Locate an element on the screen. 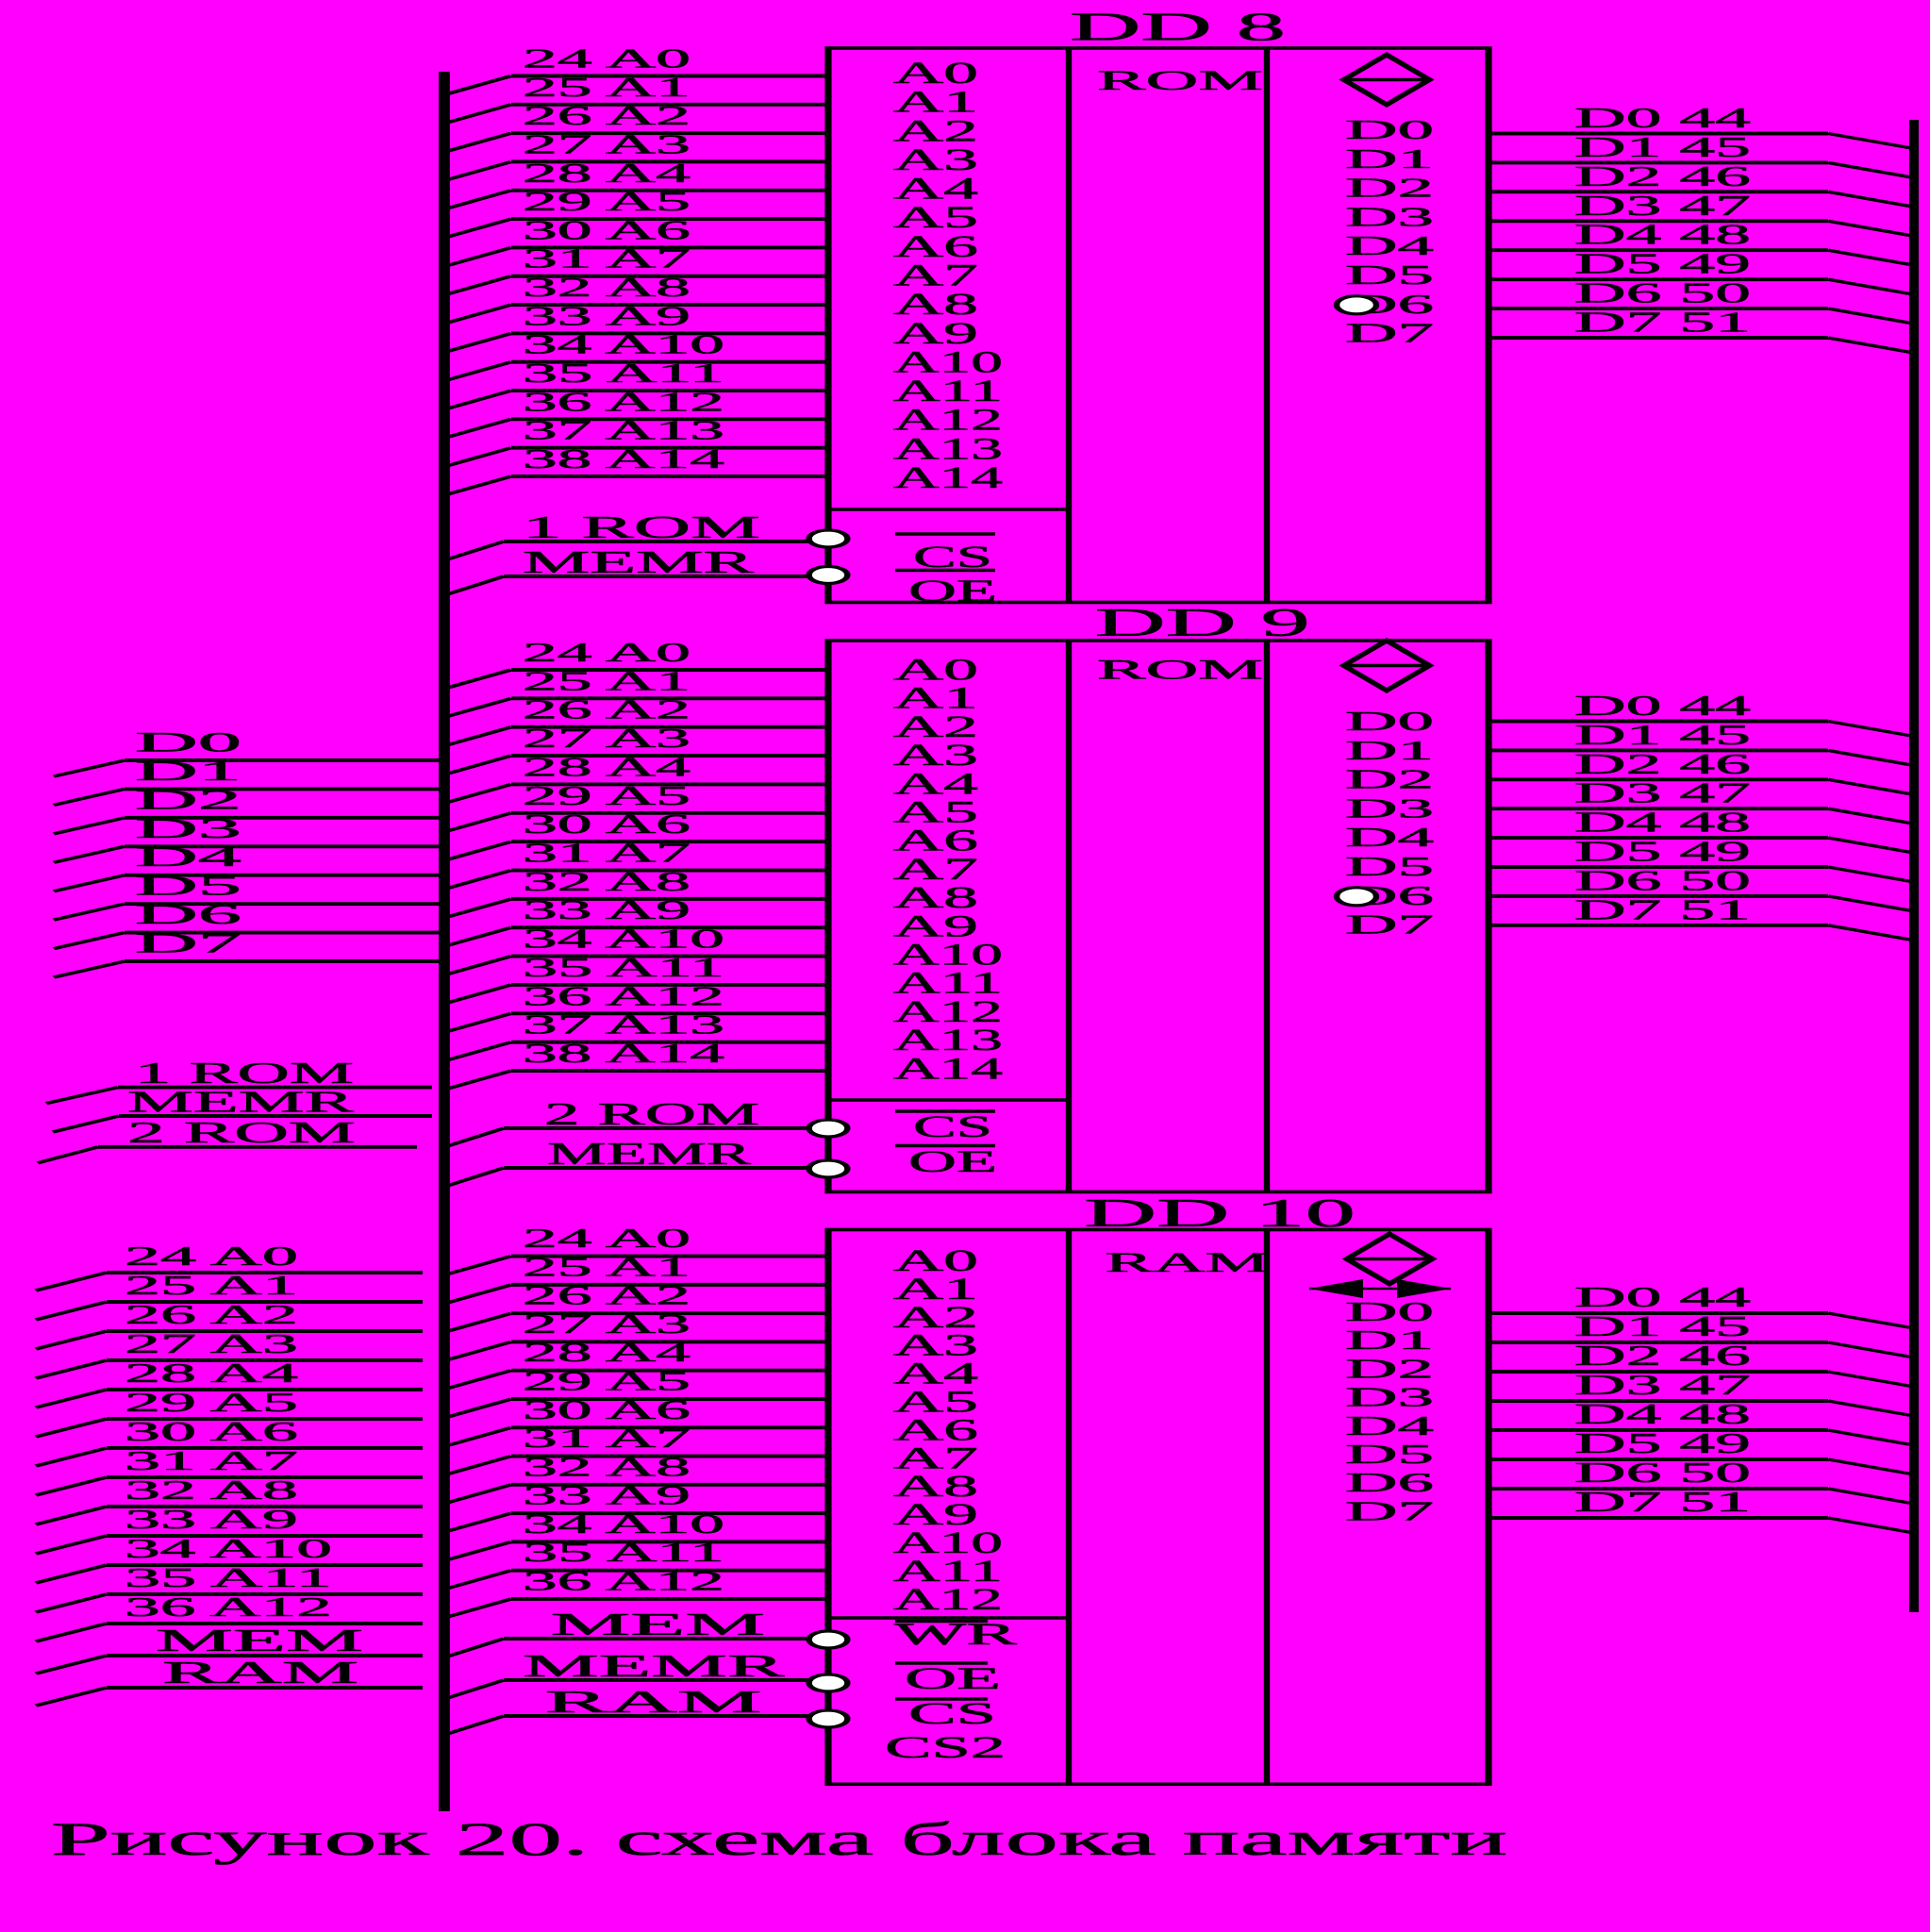 The height and width of the screenshot is (1932, 1930). svg-text: A13 is located at coordinates (948, 1041).